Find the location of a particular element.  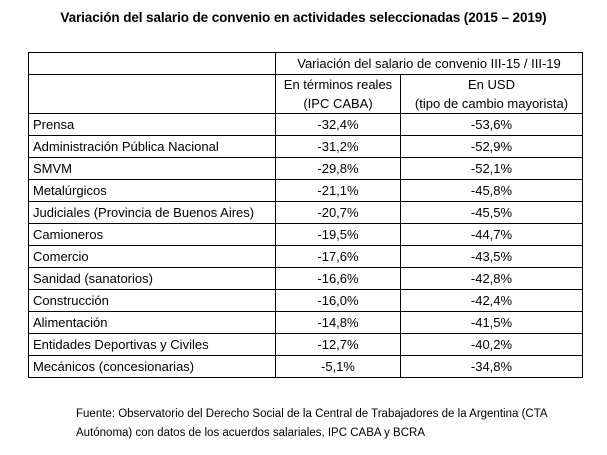

table-row: Metalúrgicos -21,1% -45,8% is located at coordinates (305, 190).